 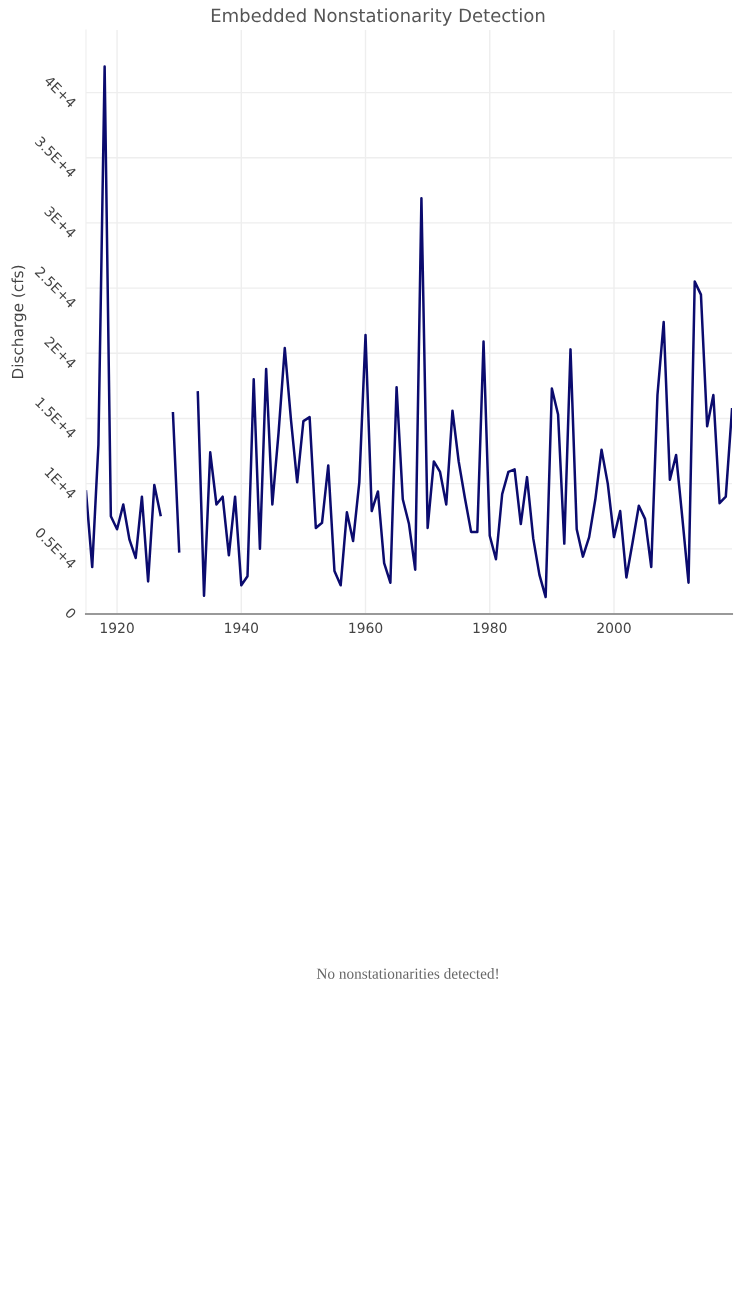 I want to click on x-tick-label: 1940, so click(x=242, y=628).